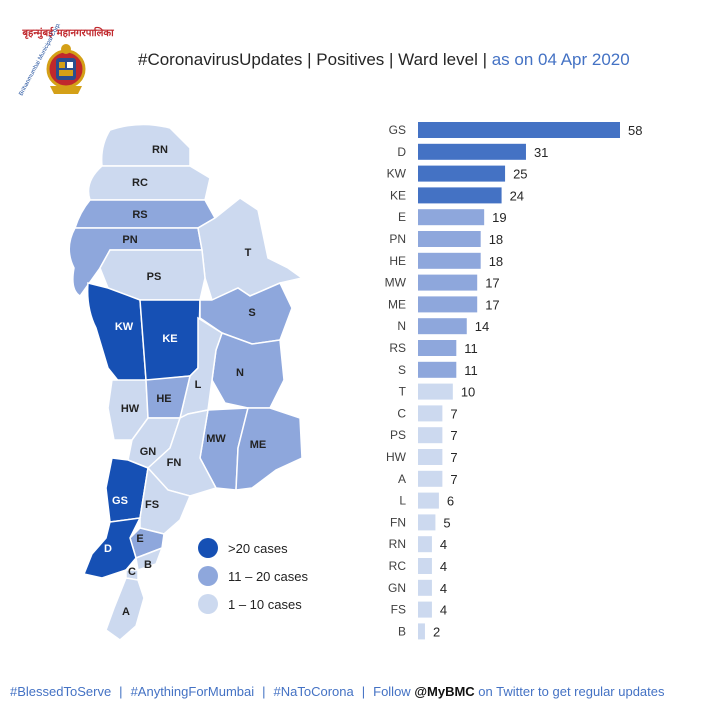 Image resolution: width=720 pixels, height=720 pixels. Describe the element at coordinates (635, 130) in the screenshot. I see `value-label-gs: 58` at that location.